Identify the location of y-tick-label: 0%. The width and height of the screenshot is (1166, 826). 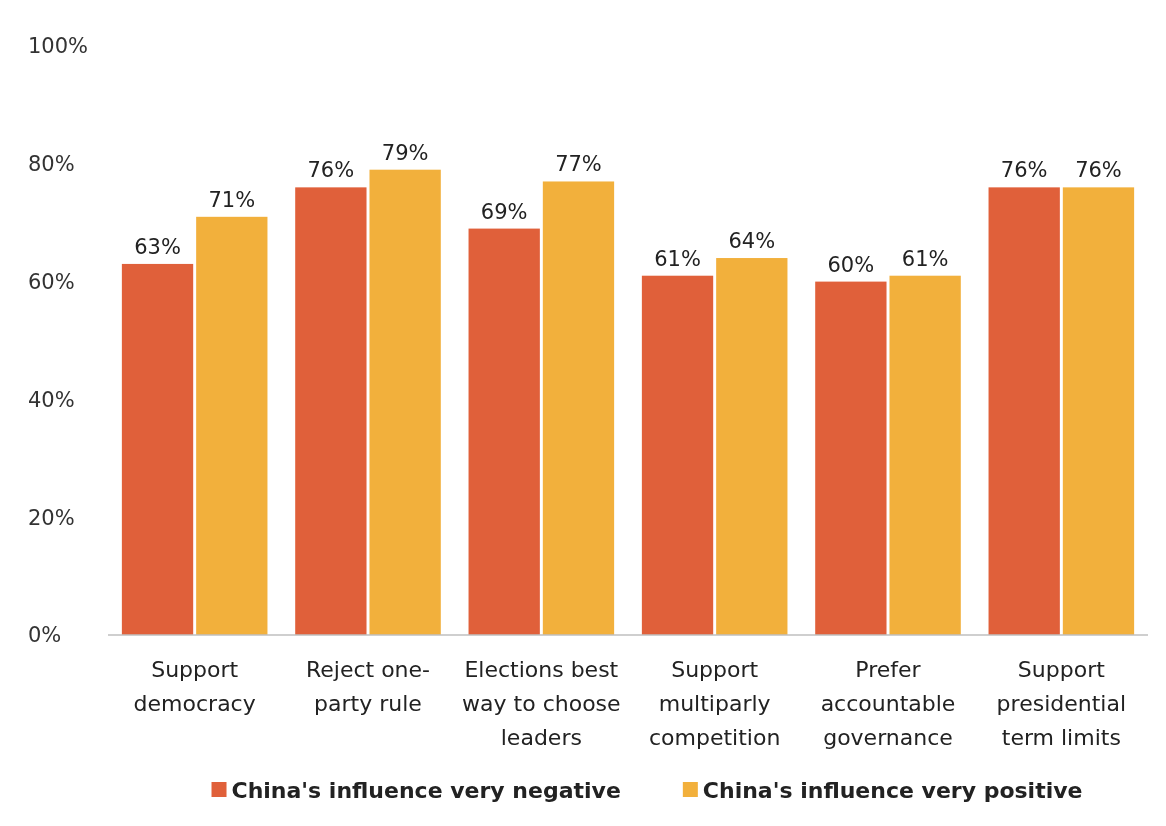
(45, 635).